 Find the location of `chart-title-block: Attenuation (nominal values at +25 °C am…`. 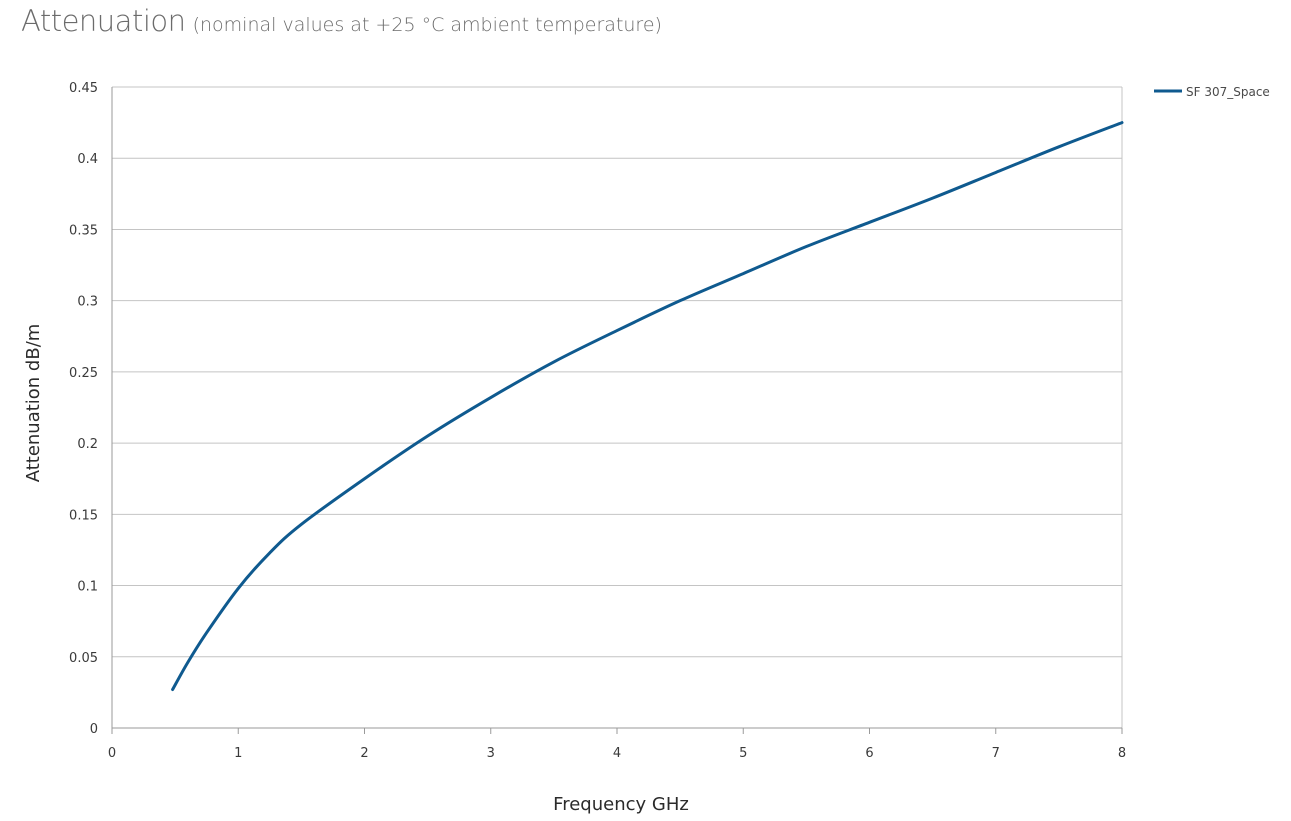

chart-title-block: Attenuation (nominal values at +25 °C am… is located at coordinates (341, 21).